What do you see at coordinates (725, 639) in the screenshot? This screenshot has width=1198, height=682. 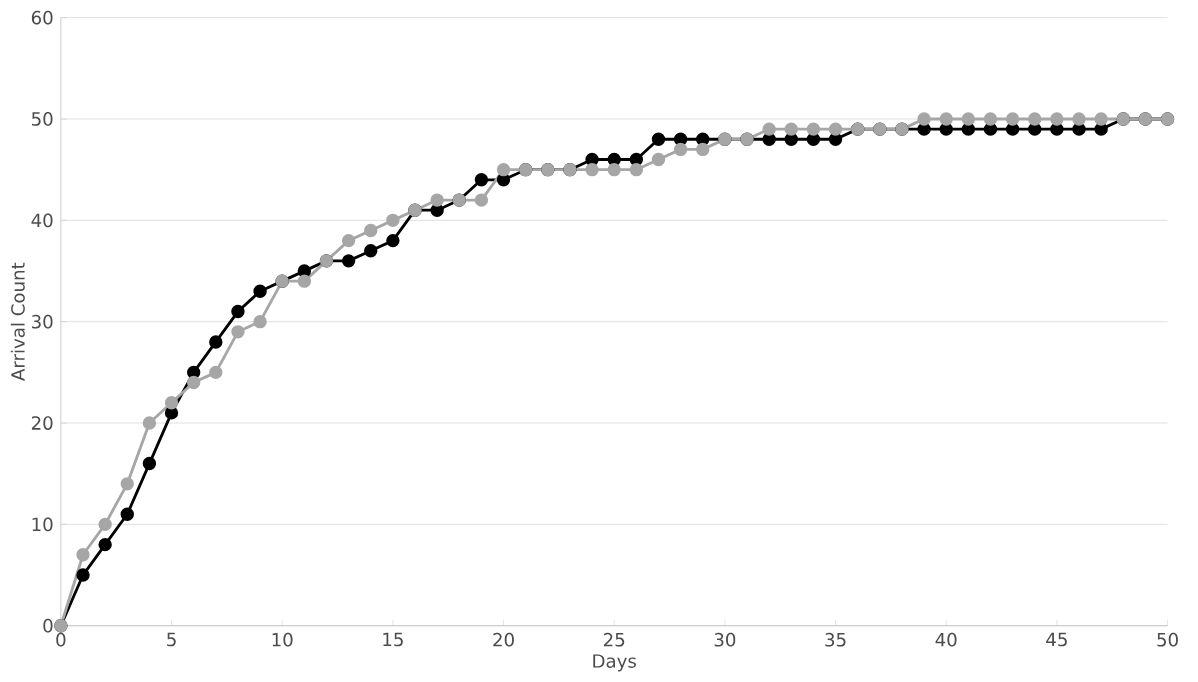 I see `x-tick-label: 30` at bounding box center [725, 639].